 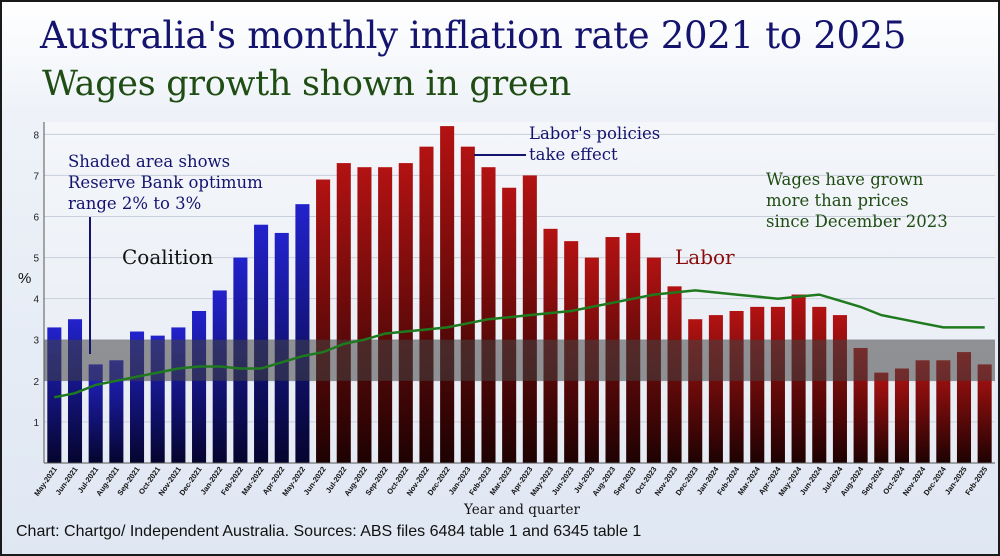 What do you see at coordinates (857, 221) in the screenshot?
I see `wages-note: since December 2023` at bounding box center [857, 221].